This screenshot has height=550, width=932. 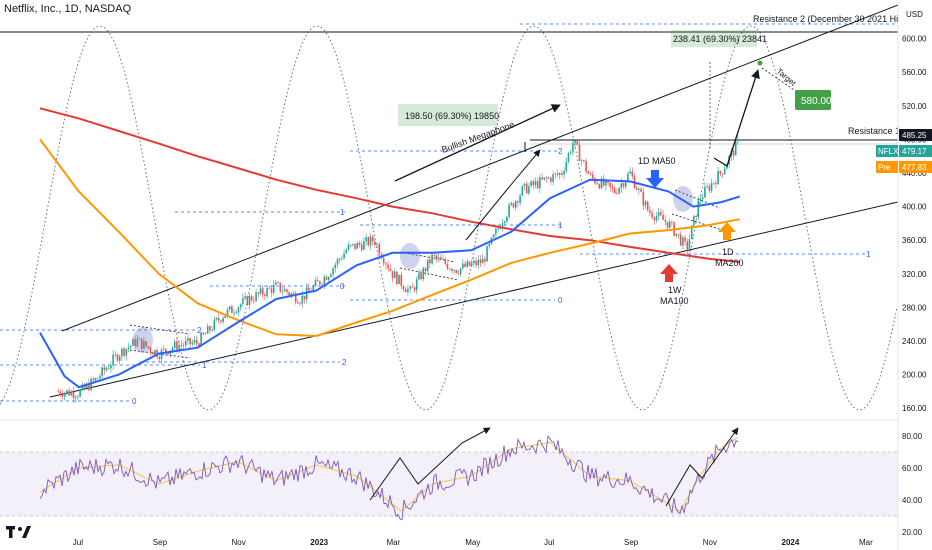 What do you see at coordinates (729, 263) in the screenshot?
I see `ma200-label-2: MA200` at bounding box center [729, 263].